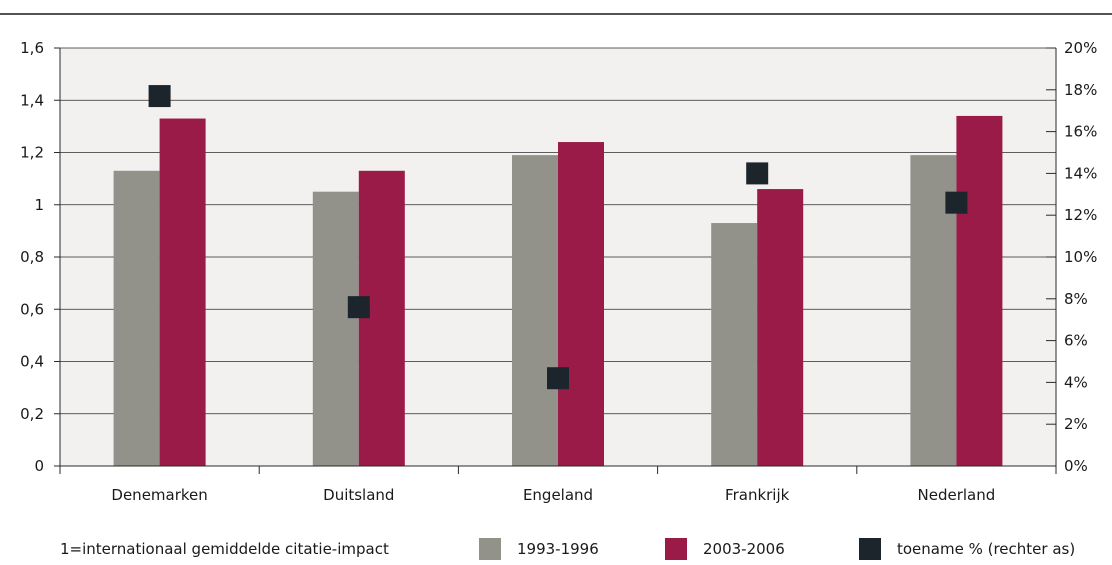 The height and width of the screenshot is (565, 1112). Describe the element at coordinates (32, 362) in the screenshot. I see `left-tick-label: 0,4` at that location.